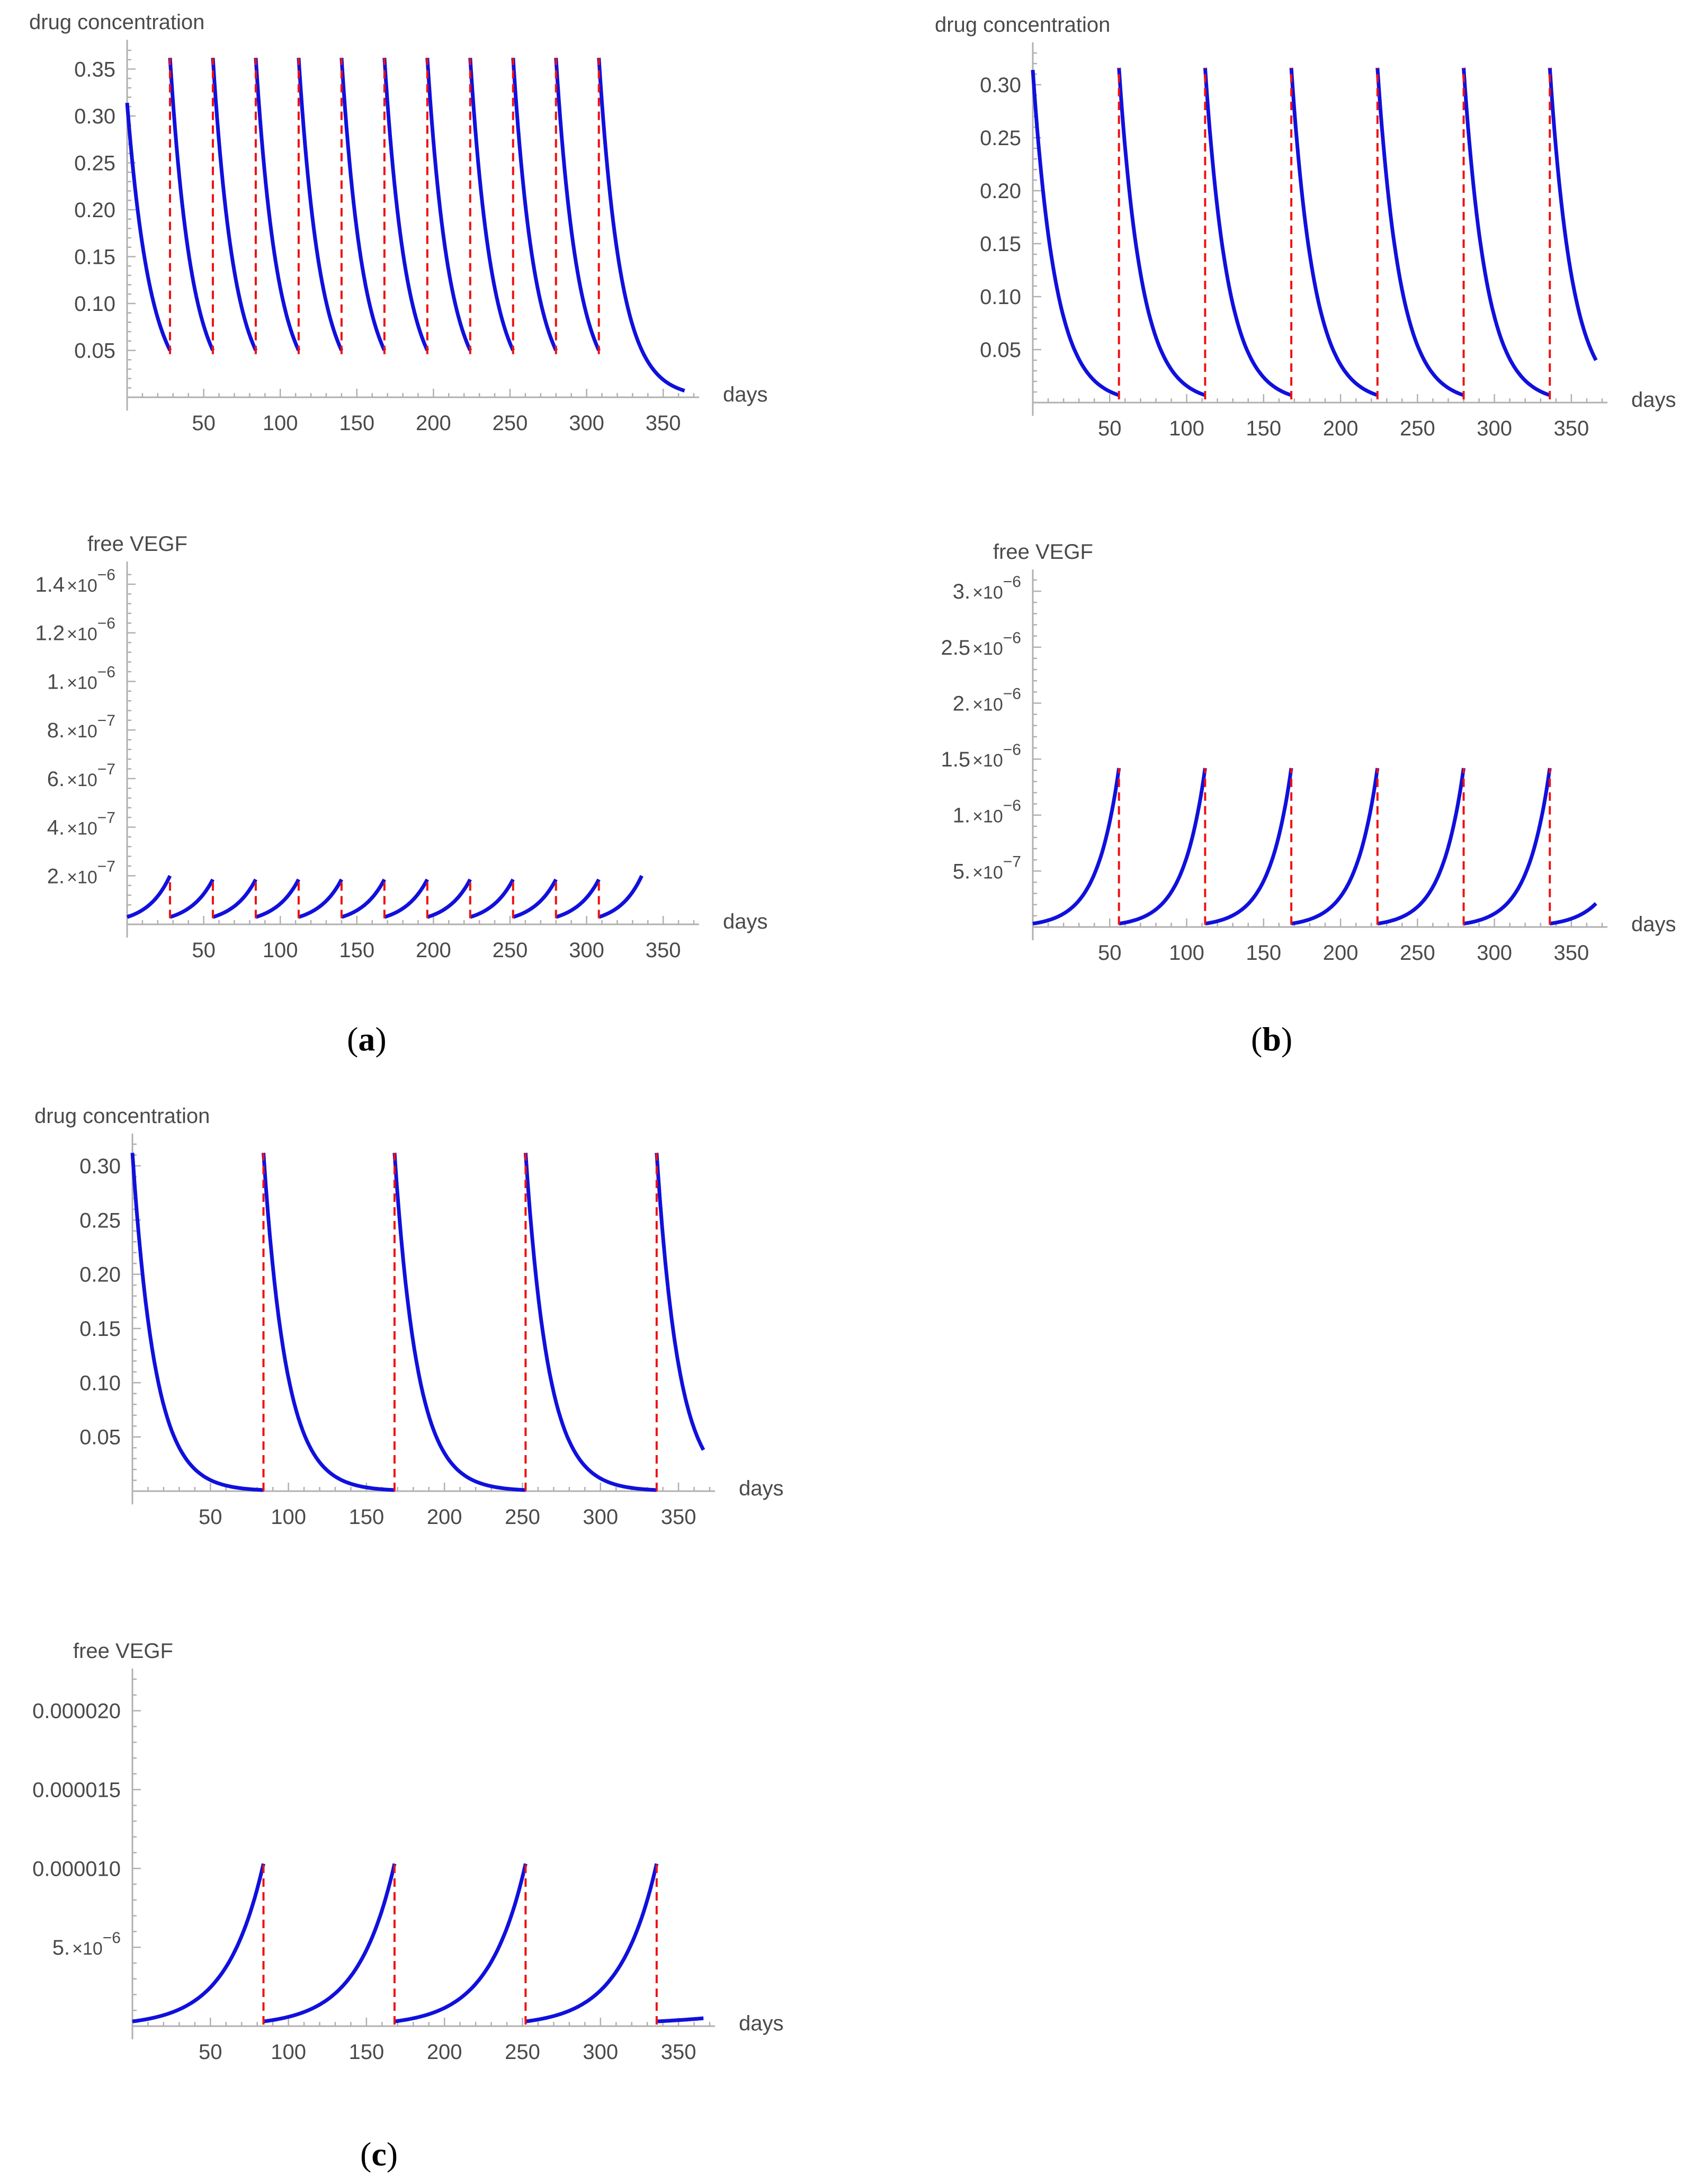 The image size is (1698, 2184). What do you see at coordinates (981, 756) in the screenshot?
I see `y-tick-label: 1.5 ×10⁻⁶` at bounding box center [981, 756].